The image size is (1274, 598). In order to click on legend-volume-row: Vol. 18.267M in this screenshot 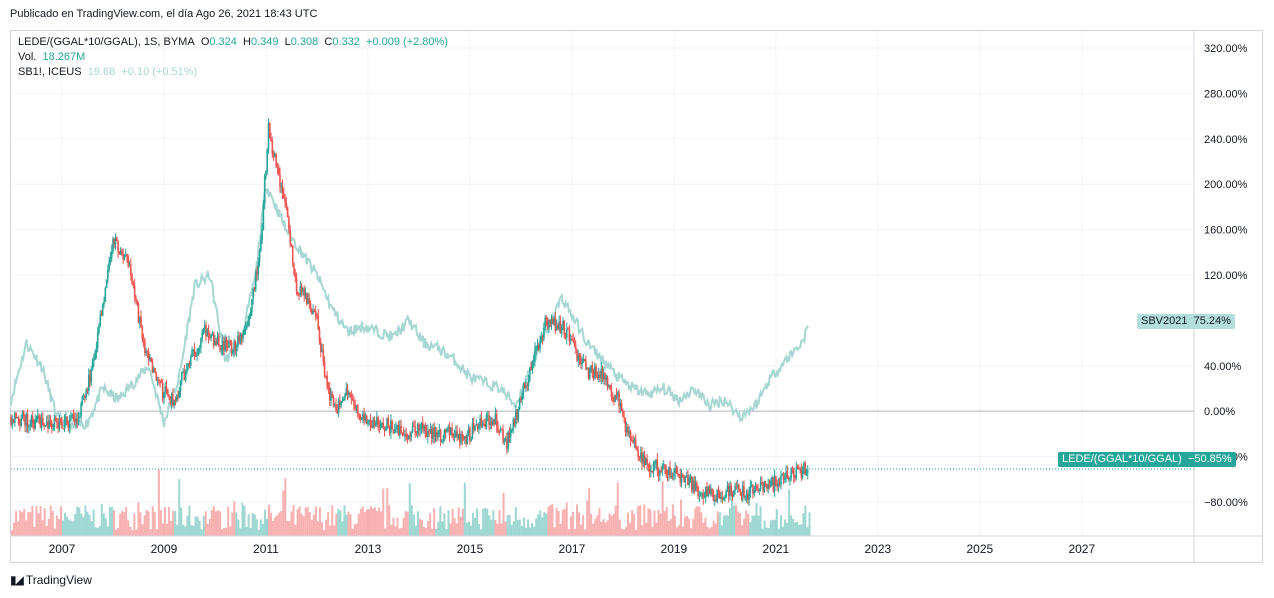, I will do `click(233, 57)`.